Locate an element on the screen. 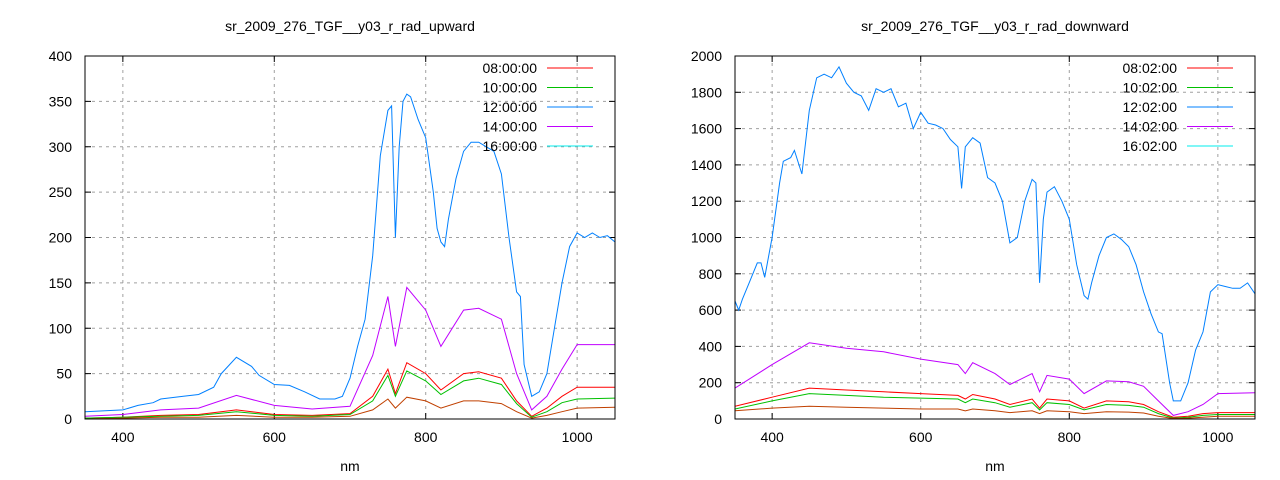 This screenshot has height=480, width=1280. y-tick-label: 1400 is located at coordinates (706, 165).